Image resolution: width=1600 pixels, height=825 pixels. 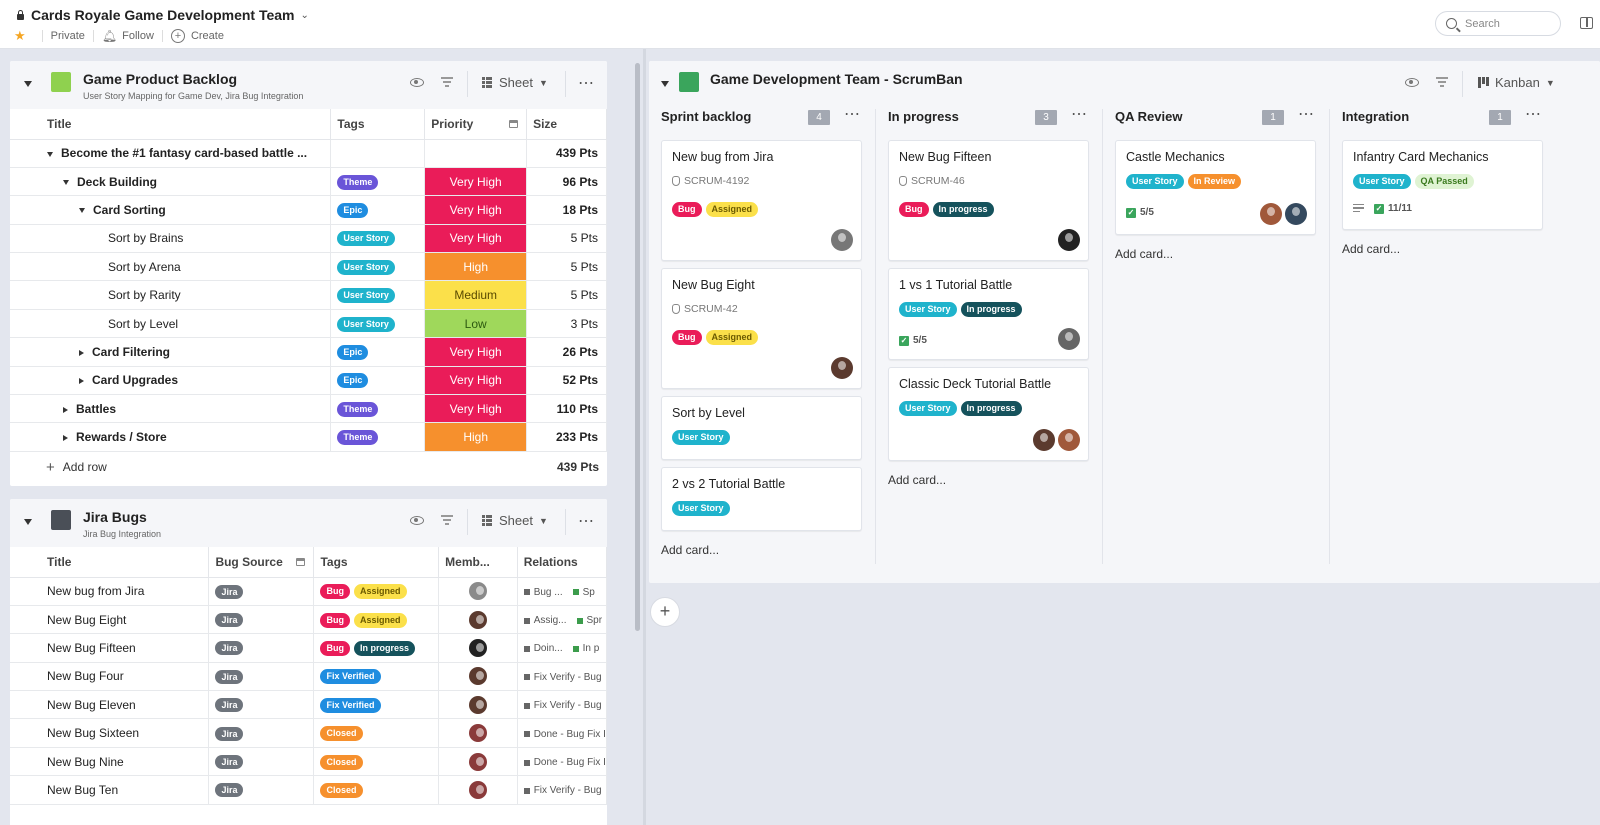 I want to click on relations-cell: Bug ... Sp, so click(x=562, y=591).